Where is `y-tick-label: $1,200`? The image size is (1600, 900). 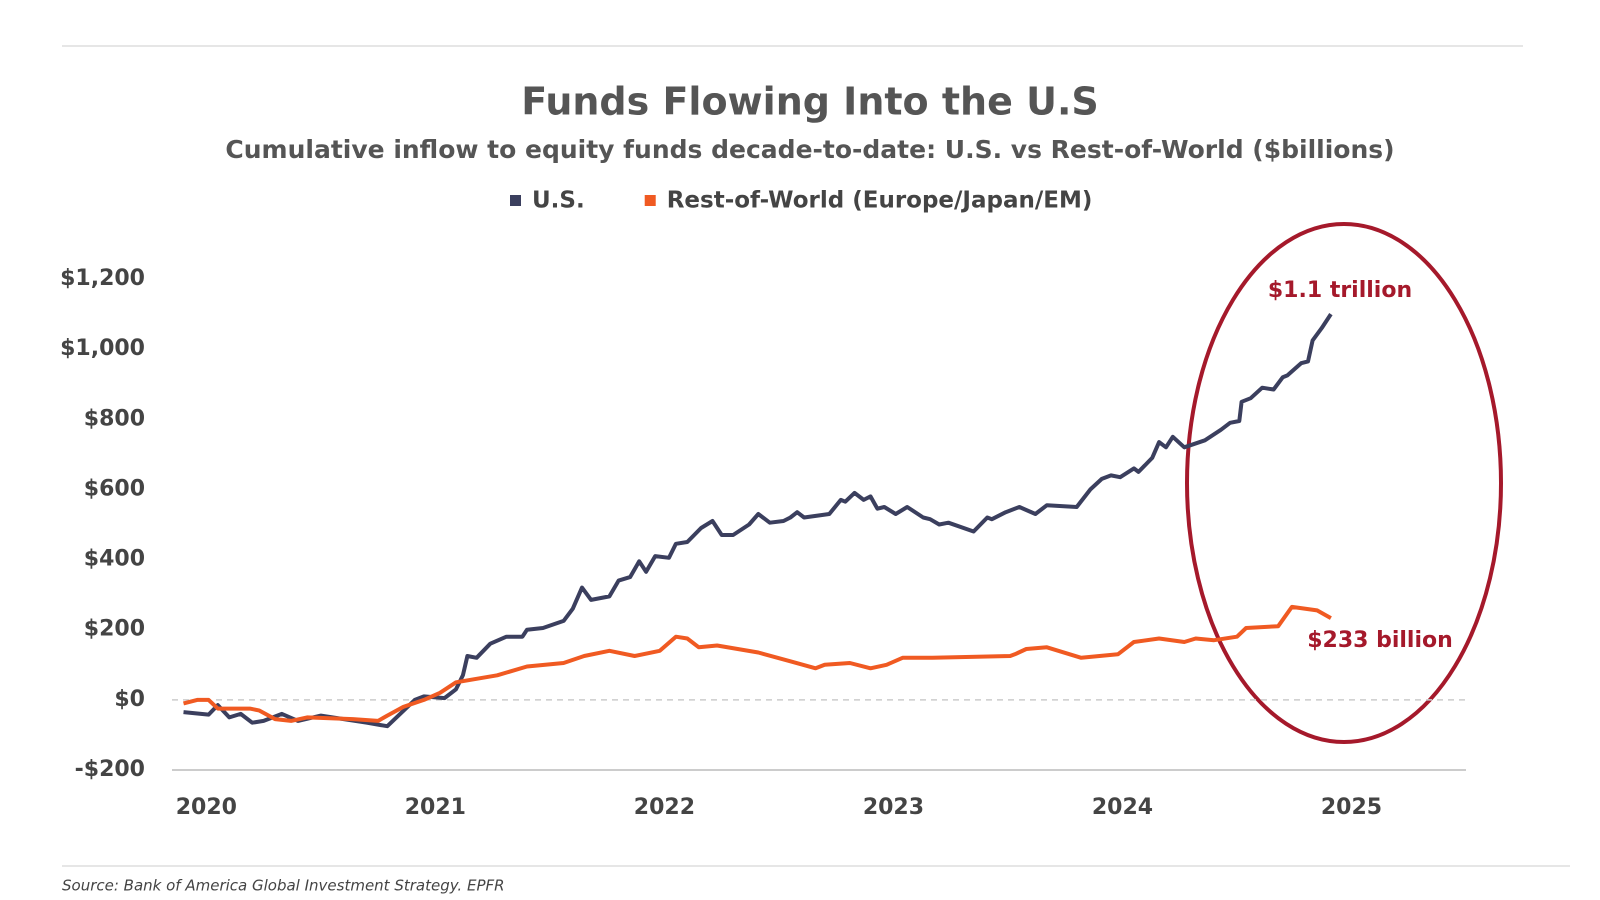 y-tick-label: $1,200 is located at coordinates (102, 278).